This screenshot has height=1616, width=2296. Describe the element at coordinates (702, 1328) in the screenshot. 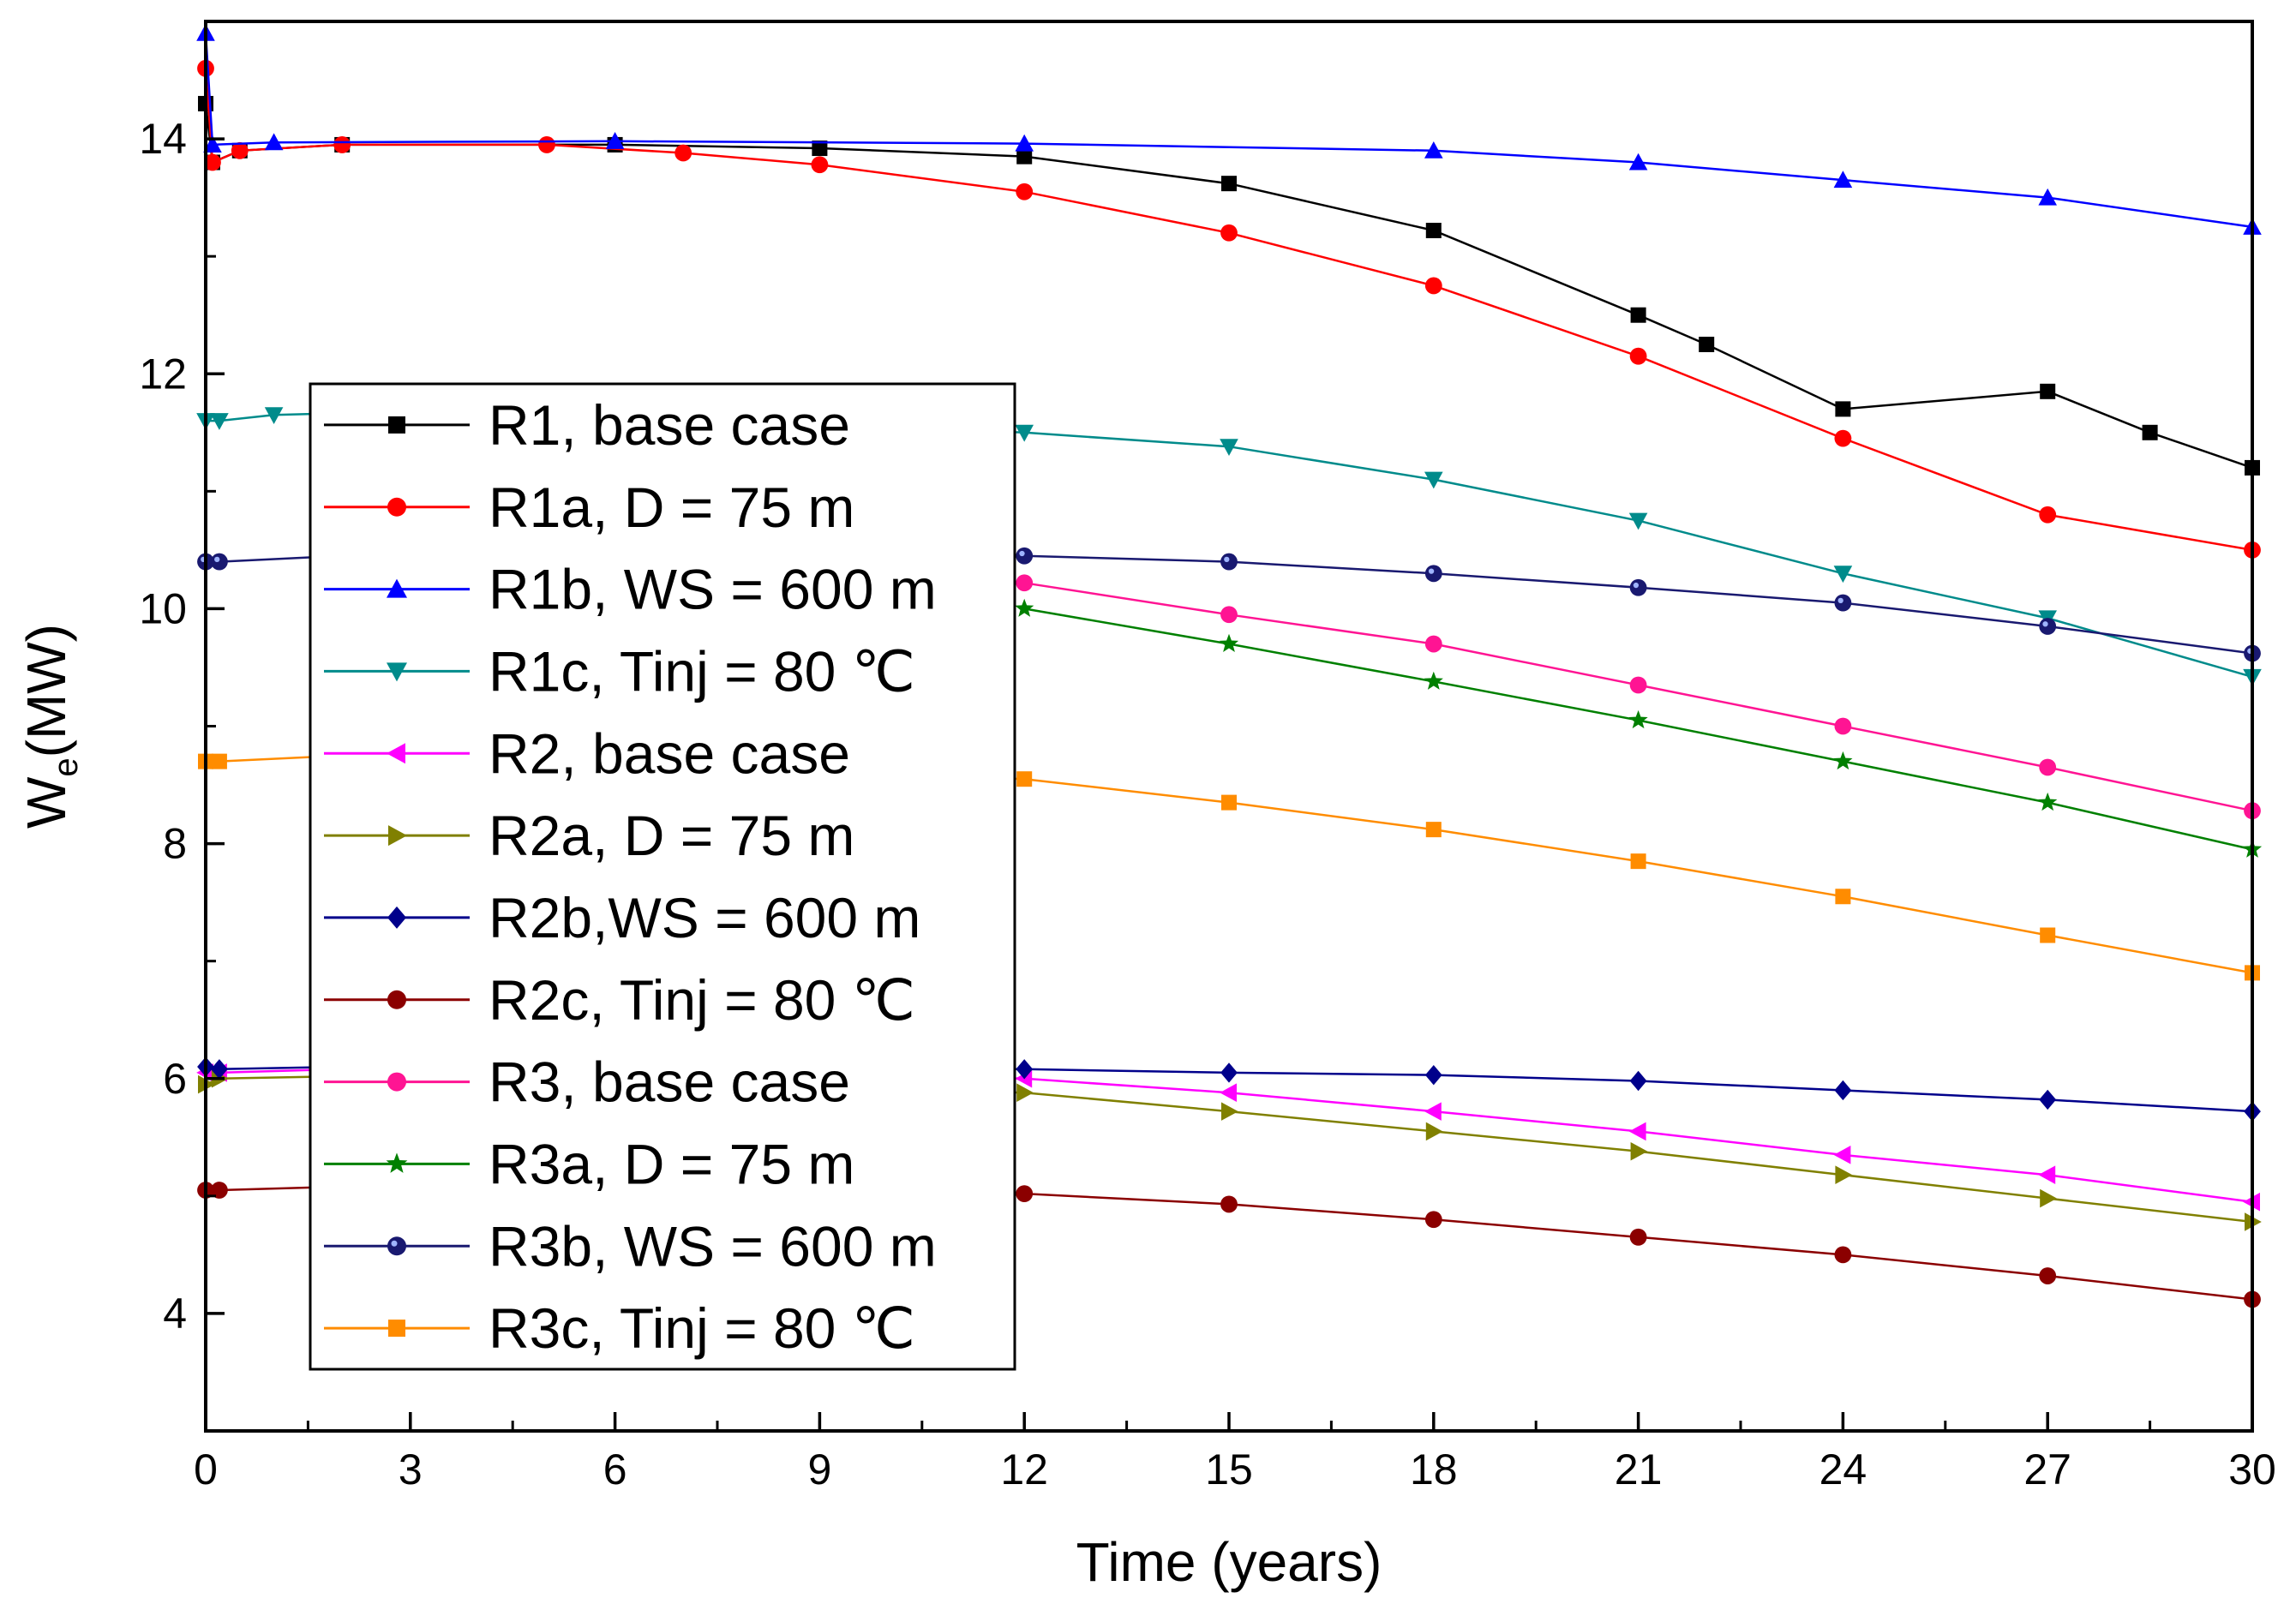

I see `legend-label: R3c, Tinj = 80 ℃` at that location.